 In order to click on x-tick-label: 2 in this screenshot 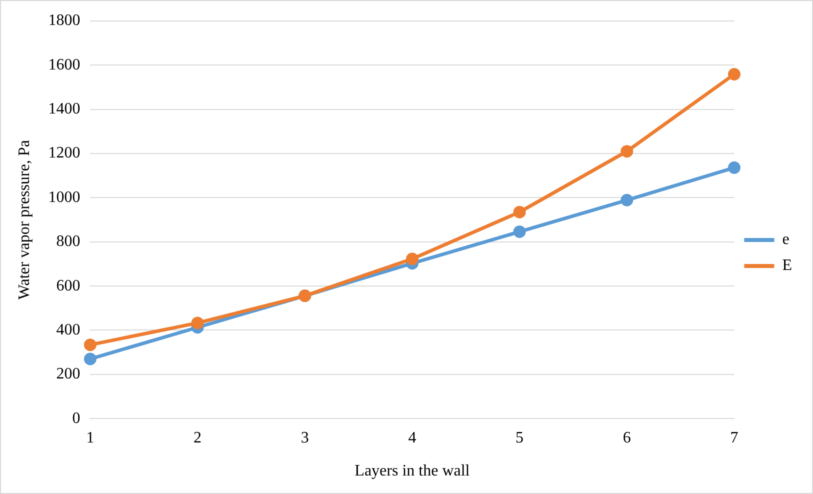, I will do `click(198, 437)`.